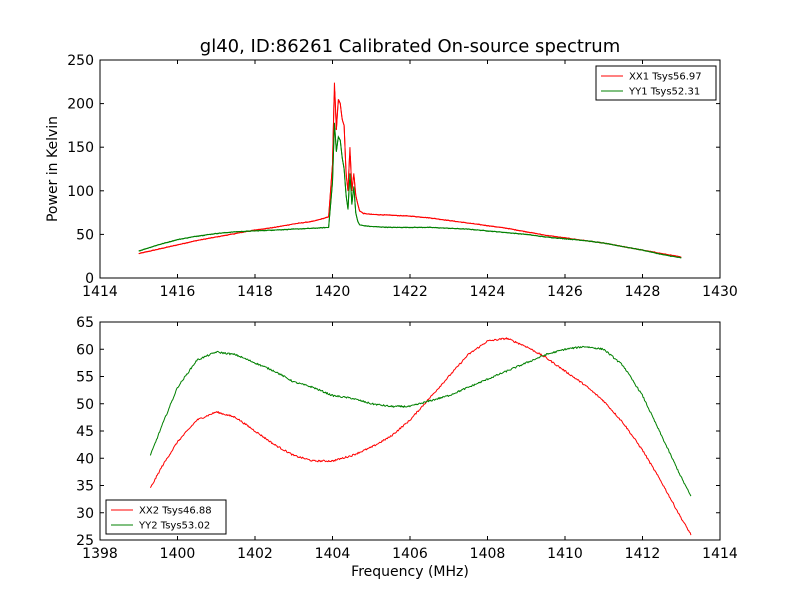 This screenshot has height=604, width=800. Describe the element at coordinates (565, 292) in the screenshot. I see `x-tick-label-1-6: 1426` at that location.